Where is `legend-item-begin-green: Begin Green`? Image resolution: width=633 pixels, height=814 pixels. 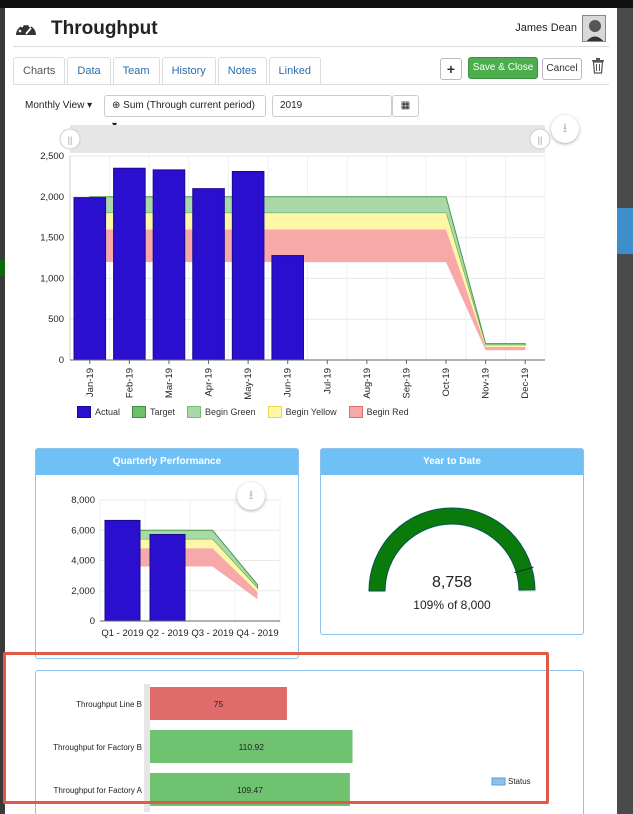
legend-item-begin-green: Begin Green is located at coordinates (221, 412).